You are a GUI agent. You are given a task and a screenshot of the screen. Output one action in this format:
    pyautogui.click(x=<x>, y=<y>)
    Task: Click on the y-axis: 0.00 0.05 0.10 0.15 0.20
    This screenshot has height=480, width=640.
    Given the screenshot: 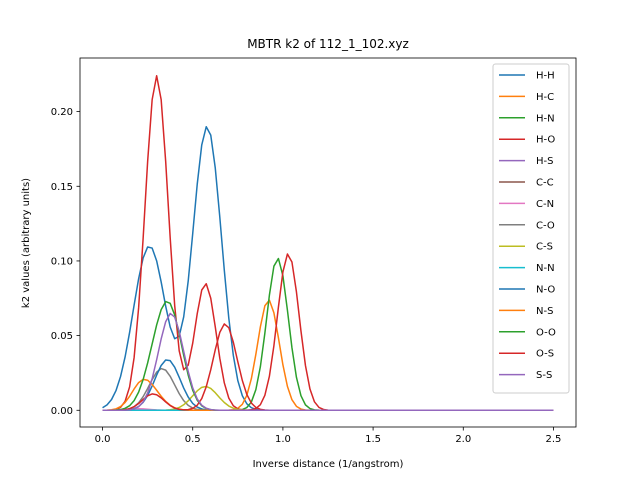 What is the action you would take?
    pyautogui.click(x=65, y=262)
    